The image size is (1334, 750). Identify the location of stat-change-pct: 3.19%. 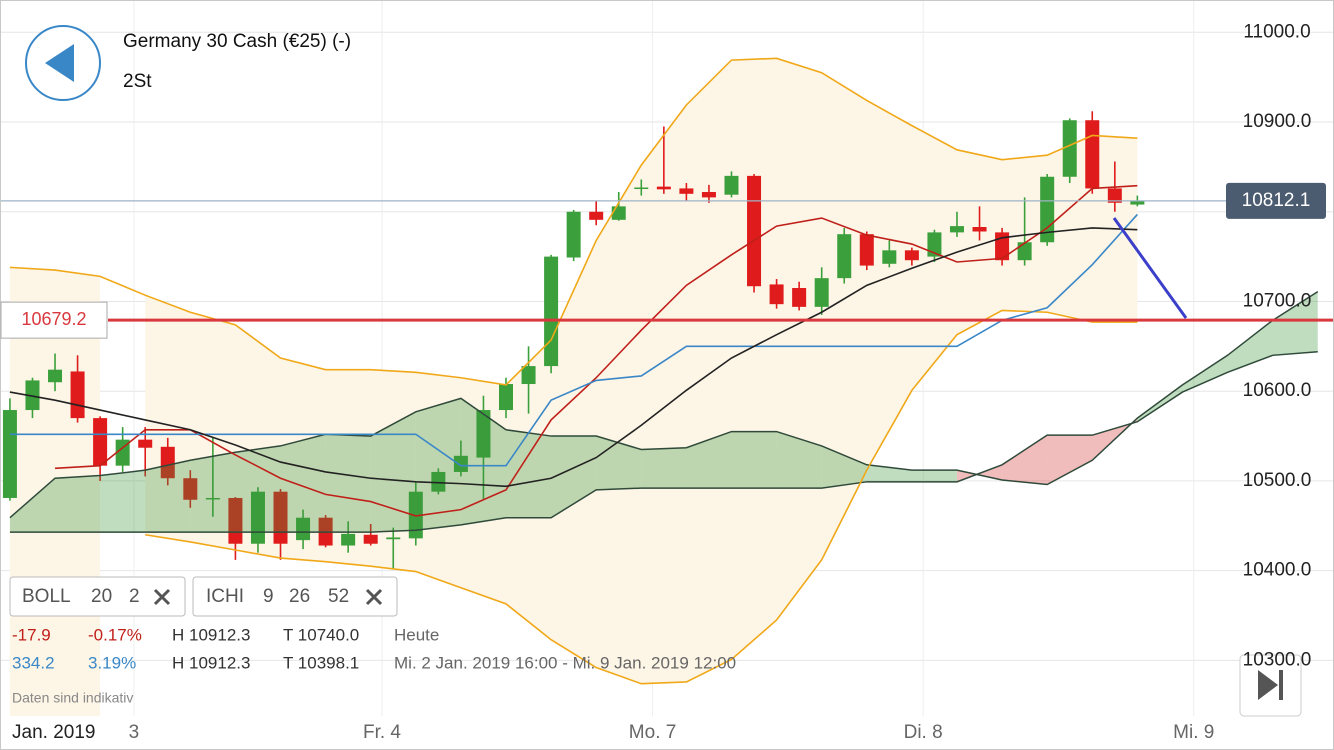
(112, 662).